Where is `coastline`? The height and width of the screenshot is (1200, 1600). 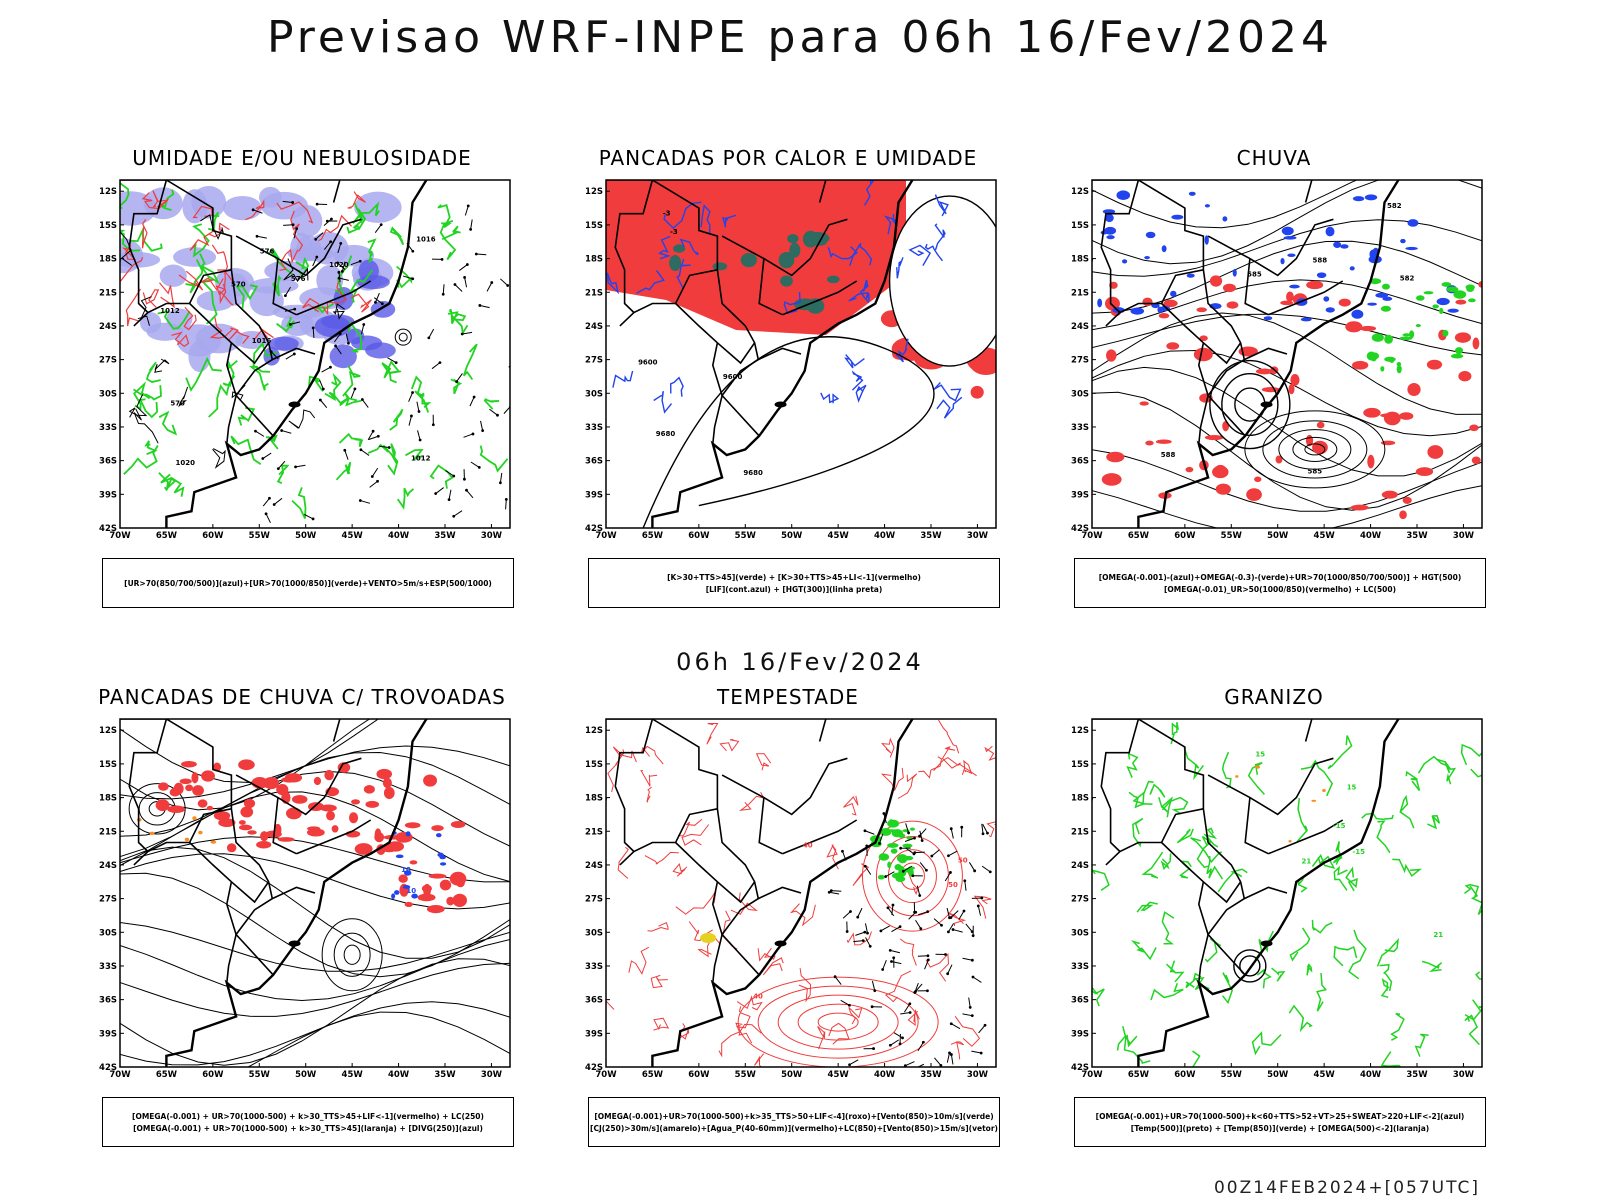
coastline is located at coordinates (1268, 354).